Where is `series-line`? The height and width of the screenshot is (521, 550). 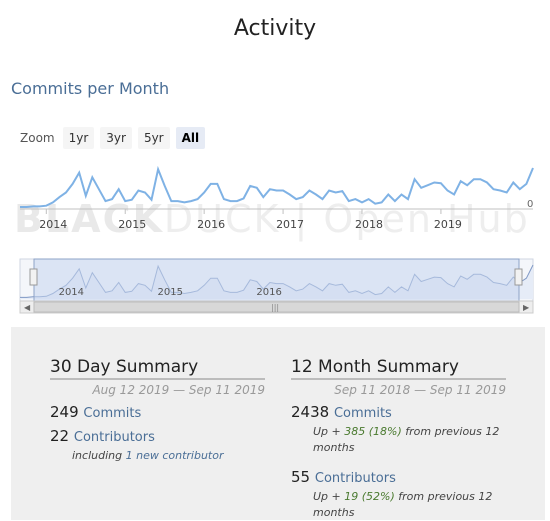 series-line is located at coordinates (277, 186).